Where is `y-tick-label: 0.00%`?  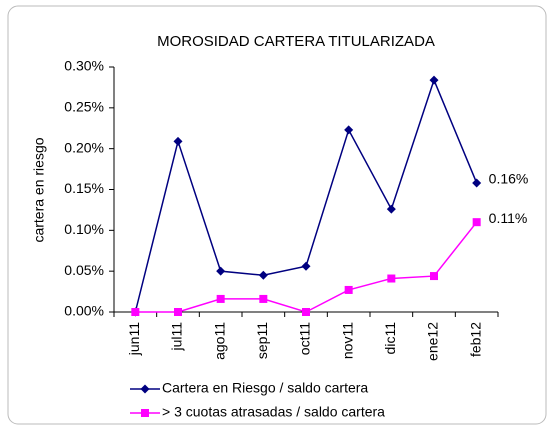 y-tick-label: 0.00% is located at coordinates (84, 311).